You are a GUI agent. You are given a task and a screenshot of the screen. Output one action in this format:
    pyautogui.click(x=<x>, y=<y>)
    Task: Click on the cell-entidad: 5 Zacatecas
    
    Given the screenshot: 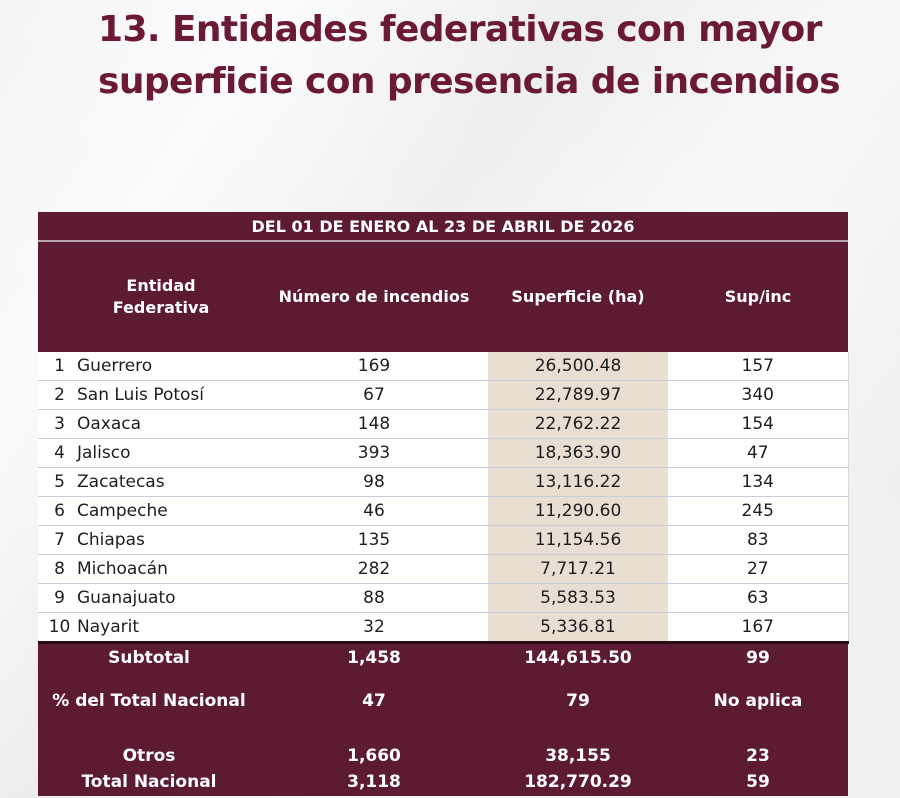 What is the action you would take?
    pyautogui.click(x=149, y=482)
    